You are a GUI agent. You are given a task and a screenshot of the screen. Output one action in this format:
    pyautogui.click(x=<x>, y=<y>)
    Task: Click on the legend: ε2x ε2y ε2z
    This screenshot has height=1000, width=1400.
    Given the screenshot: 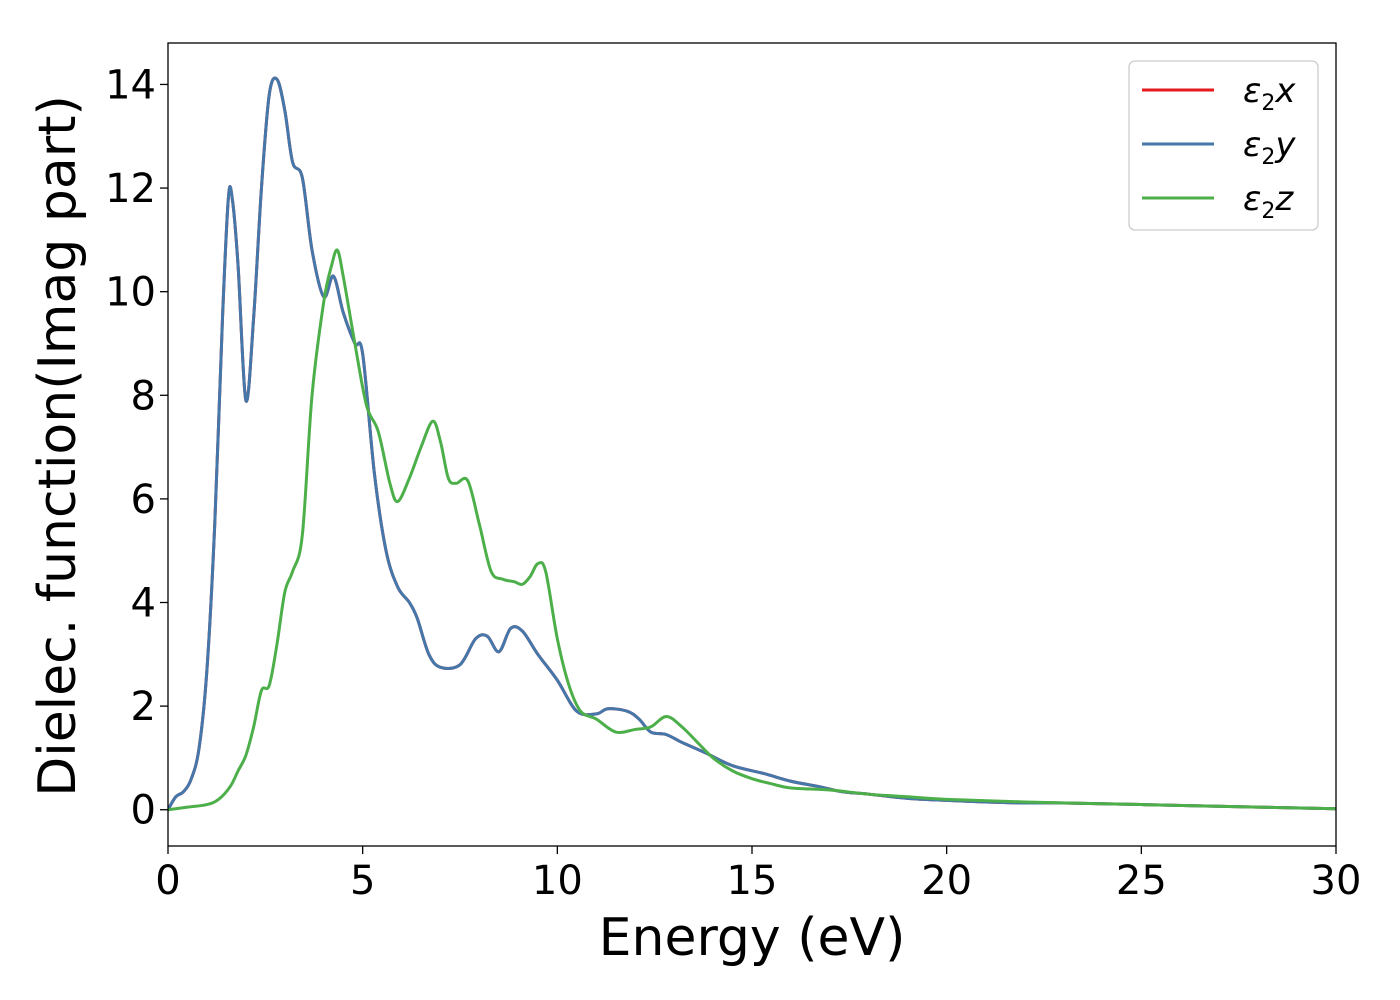 What is the action you would take?
    pyautogui.click(x=1223, y=145)
    